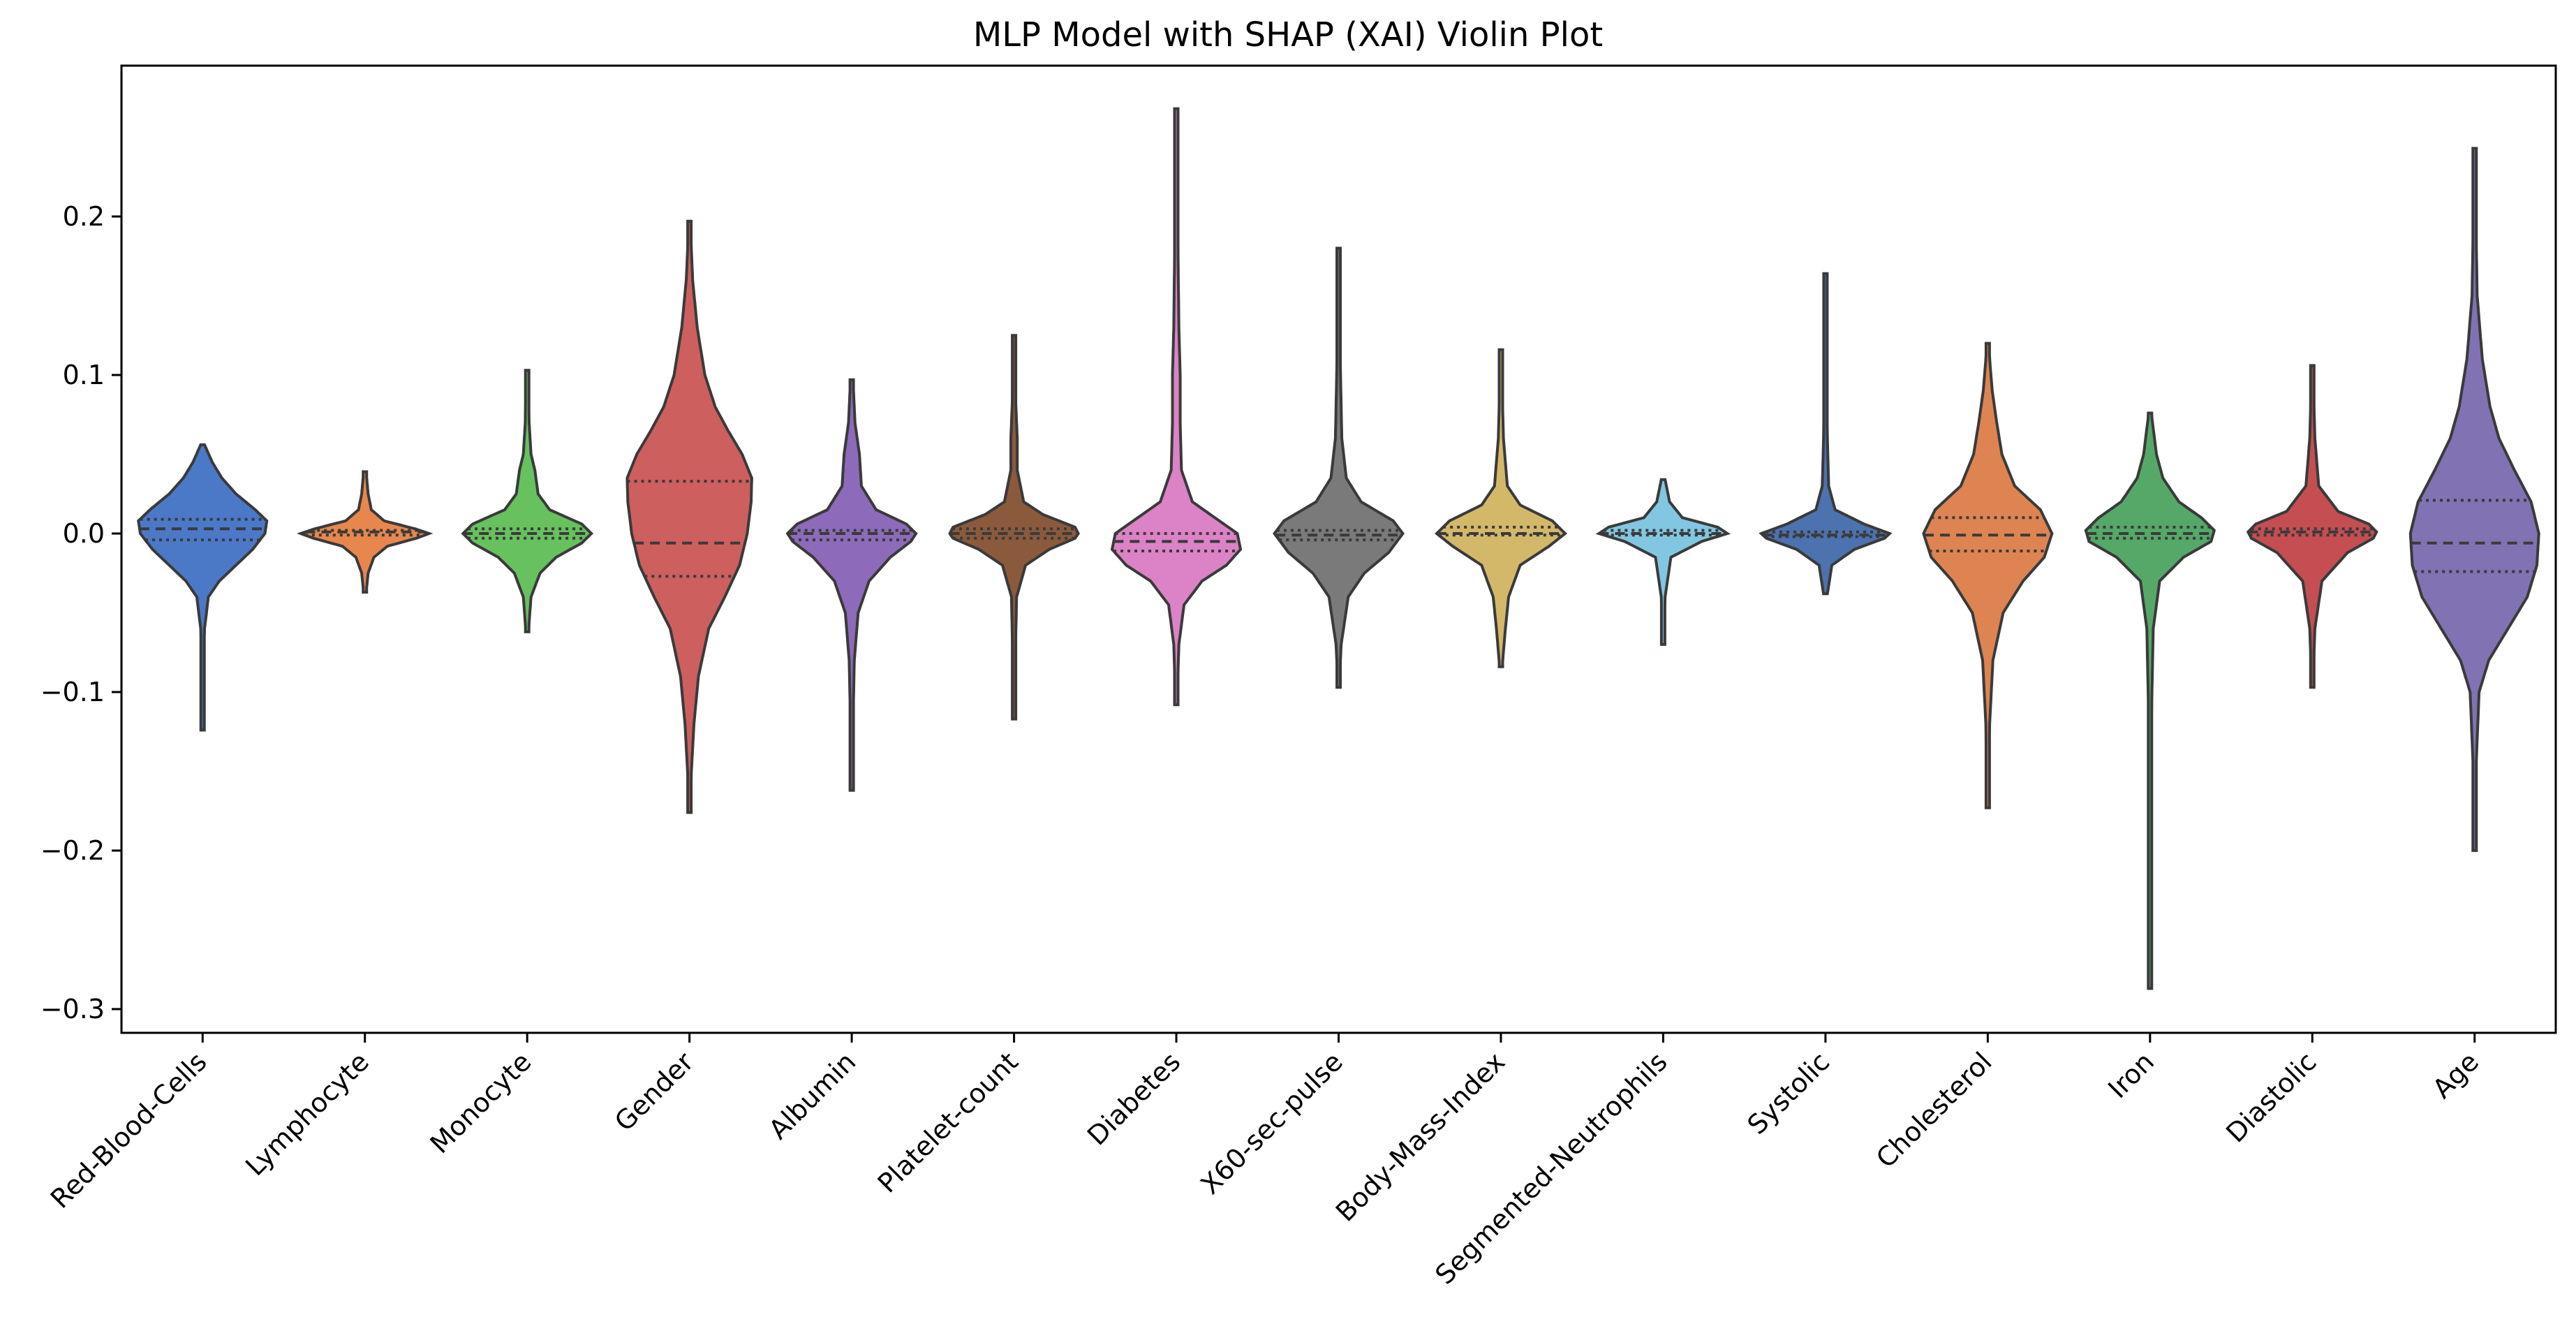 The height and width of the screenshot is (1338, 2576). What do you see at coordinates (2271, 1097) in the screenshot?
I see `x-tick-label: Diastolic` at bounding box center [2271, 1097].